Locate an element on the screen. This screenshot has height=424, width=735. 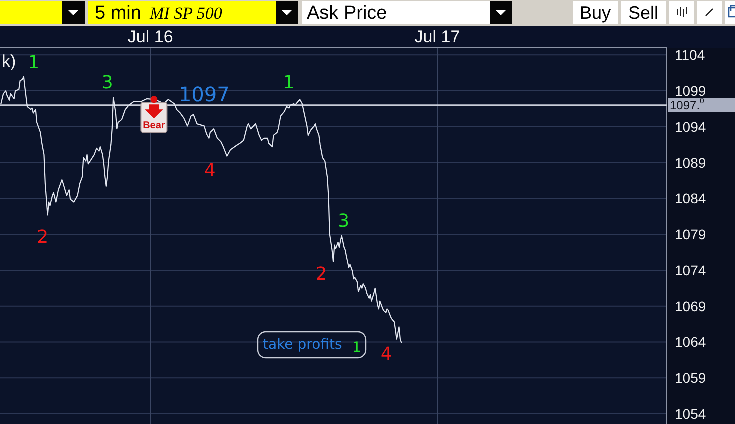
y-tick-label: 1054 is located at coordinates (690, 414).